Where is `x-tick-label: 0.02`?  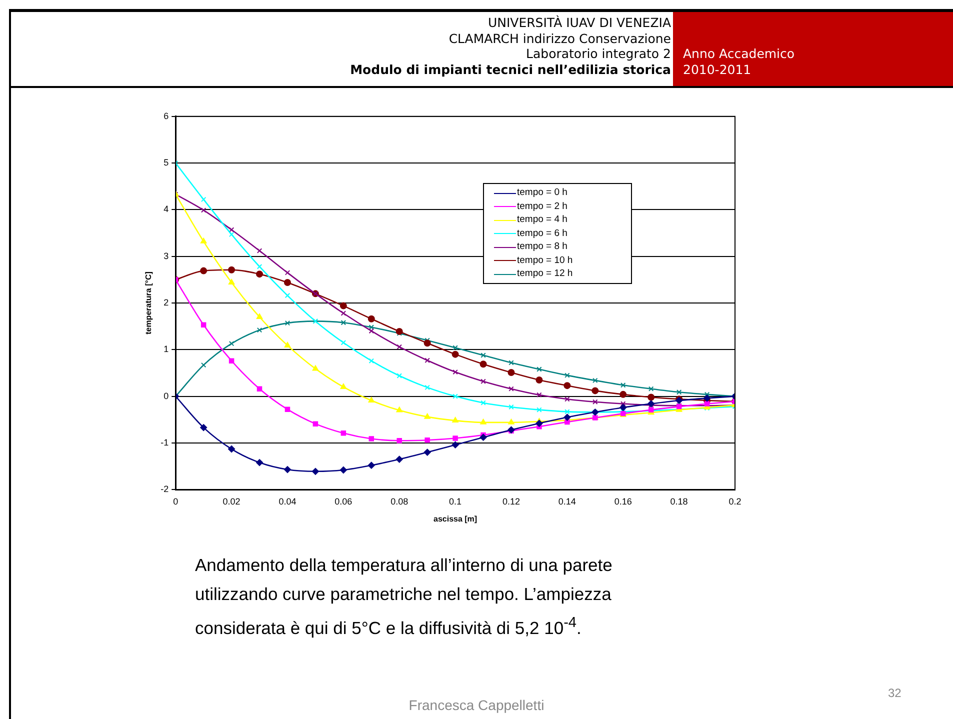 x-tick-label: 0.02 is located at coordinates (231, 501).